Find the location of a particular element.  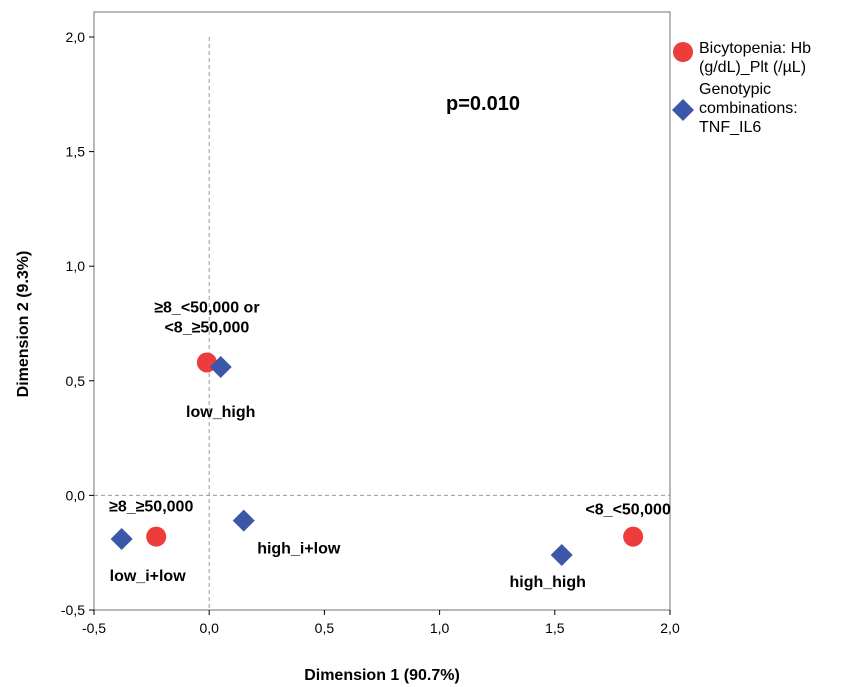

point-label: <8_<50,000 is located at coordinates (628, 510).